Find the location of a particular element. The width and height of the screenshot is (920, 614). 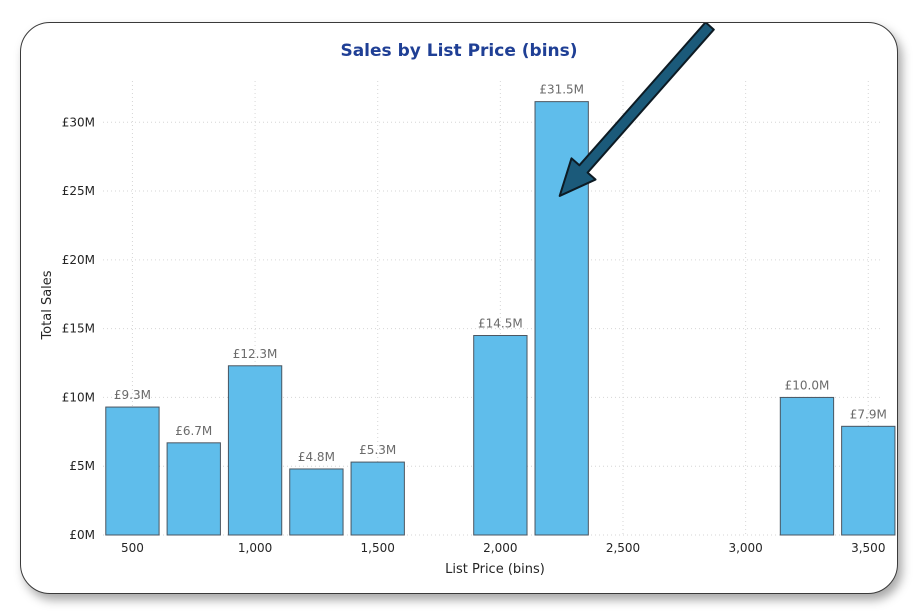

arrow-icon is located at coordinates (636, 110).